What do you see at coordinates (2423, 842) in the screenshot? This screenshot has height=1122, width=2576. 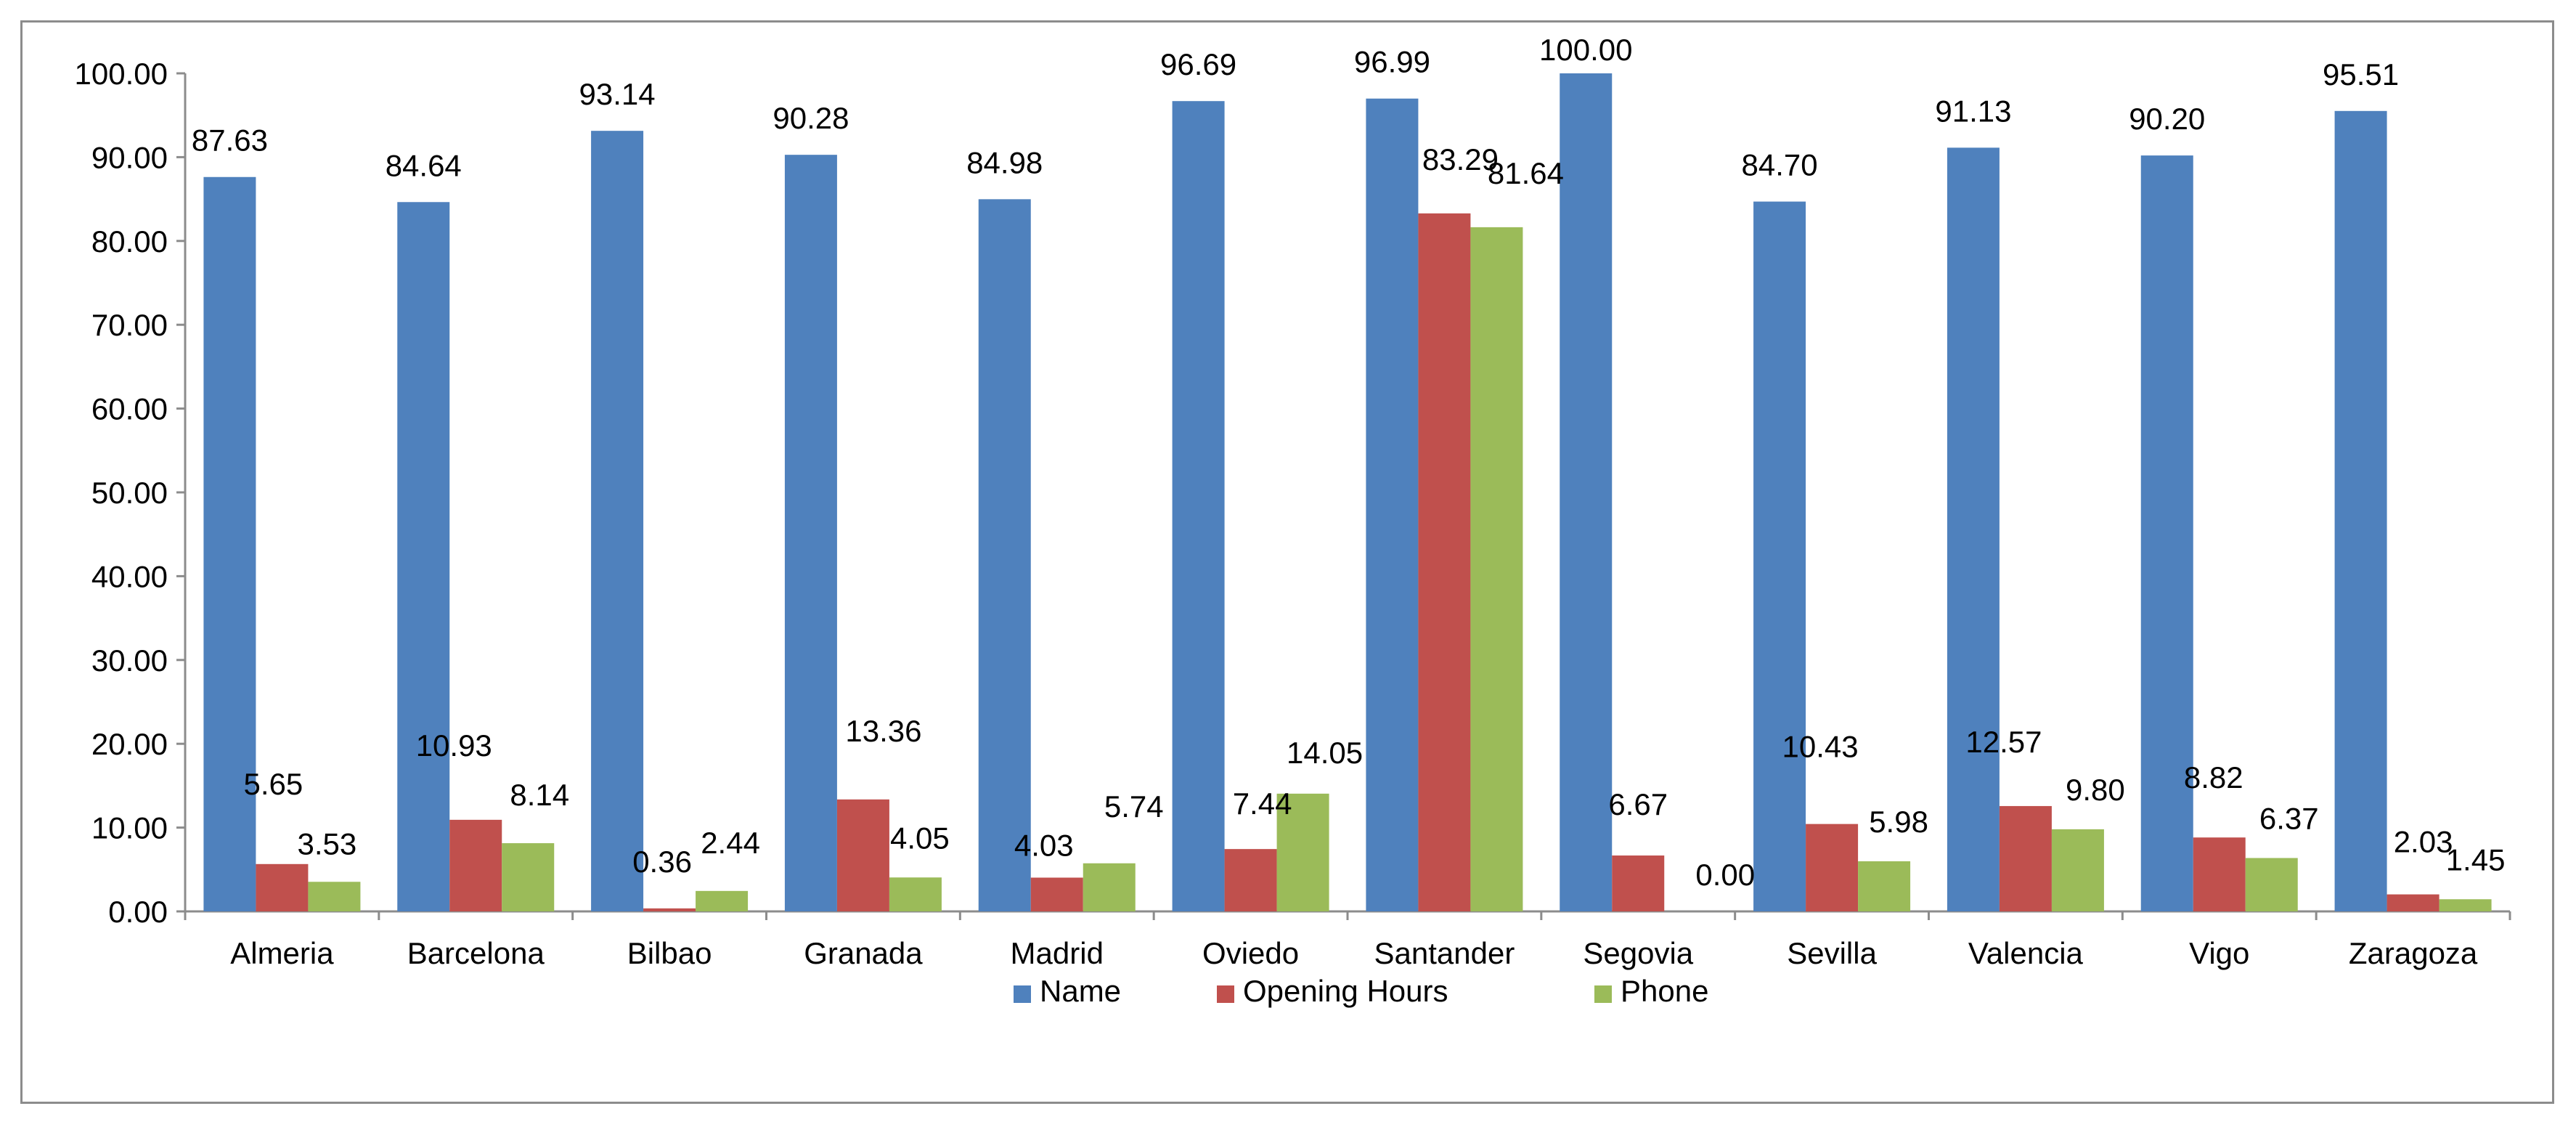 I see `data-label-opening-hours: 2.03` at bounding box center [2423, 842].